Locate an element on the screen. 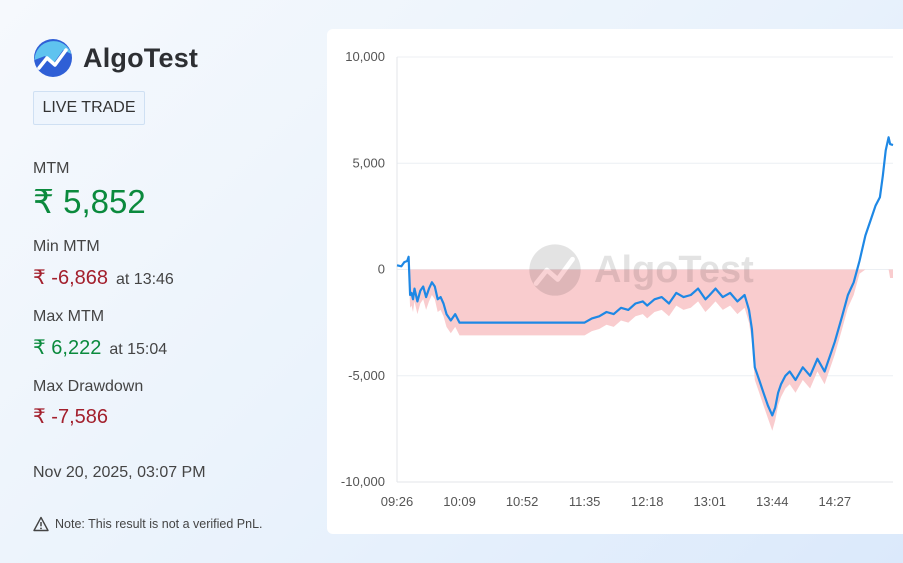 This screenshot has height=563, width=903. brand: AlgoTest is located at coordinates (115, 58).